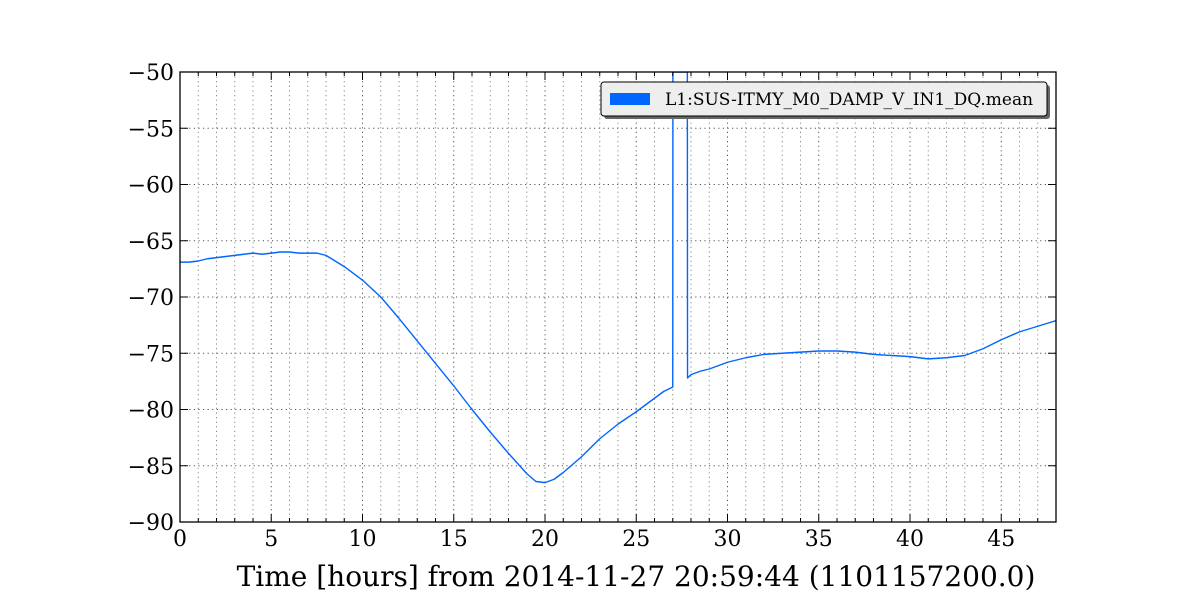 The height and width of the screenshot is (600, 1200). I want to click on x-tick-label: 15, so click(454, 539).